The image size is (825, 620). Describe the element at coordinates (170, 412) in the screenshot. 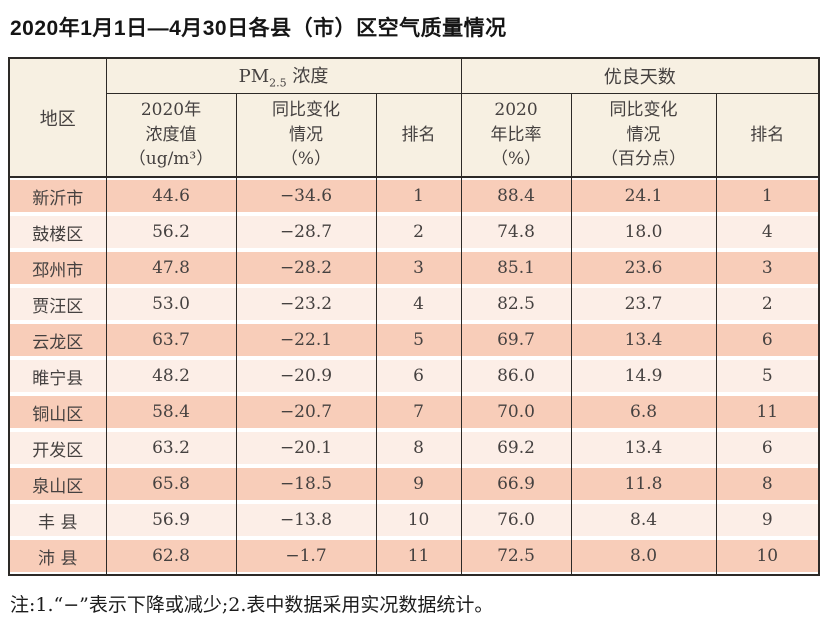

I see `cell-pm-value: 58.4` at that location.